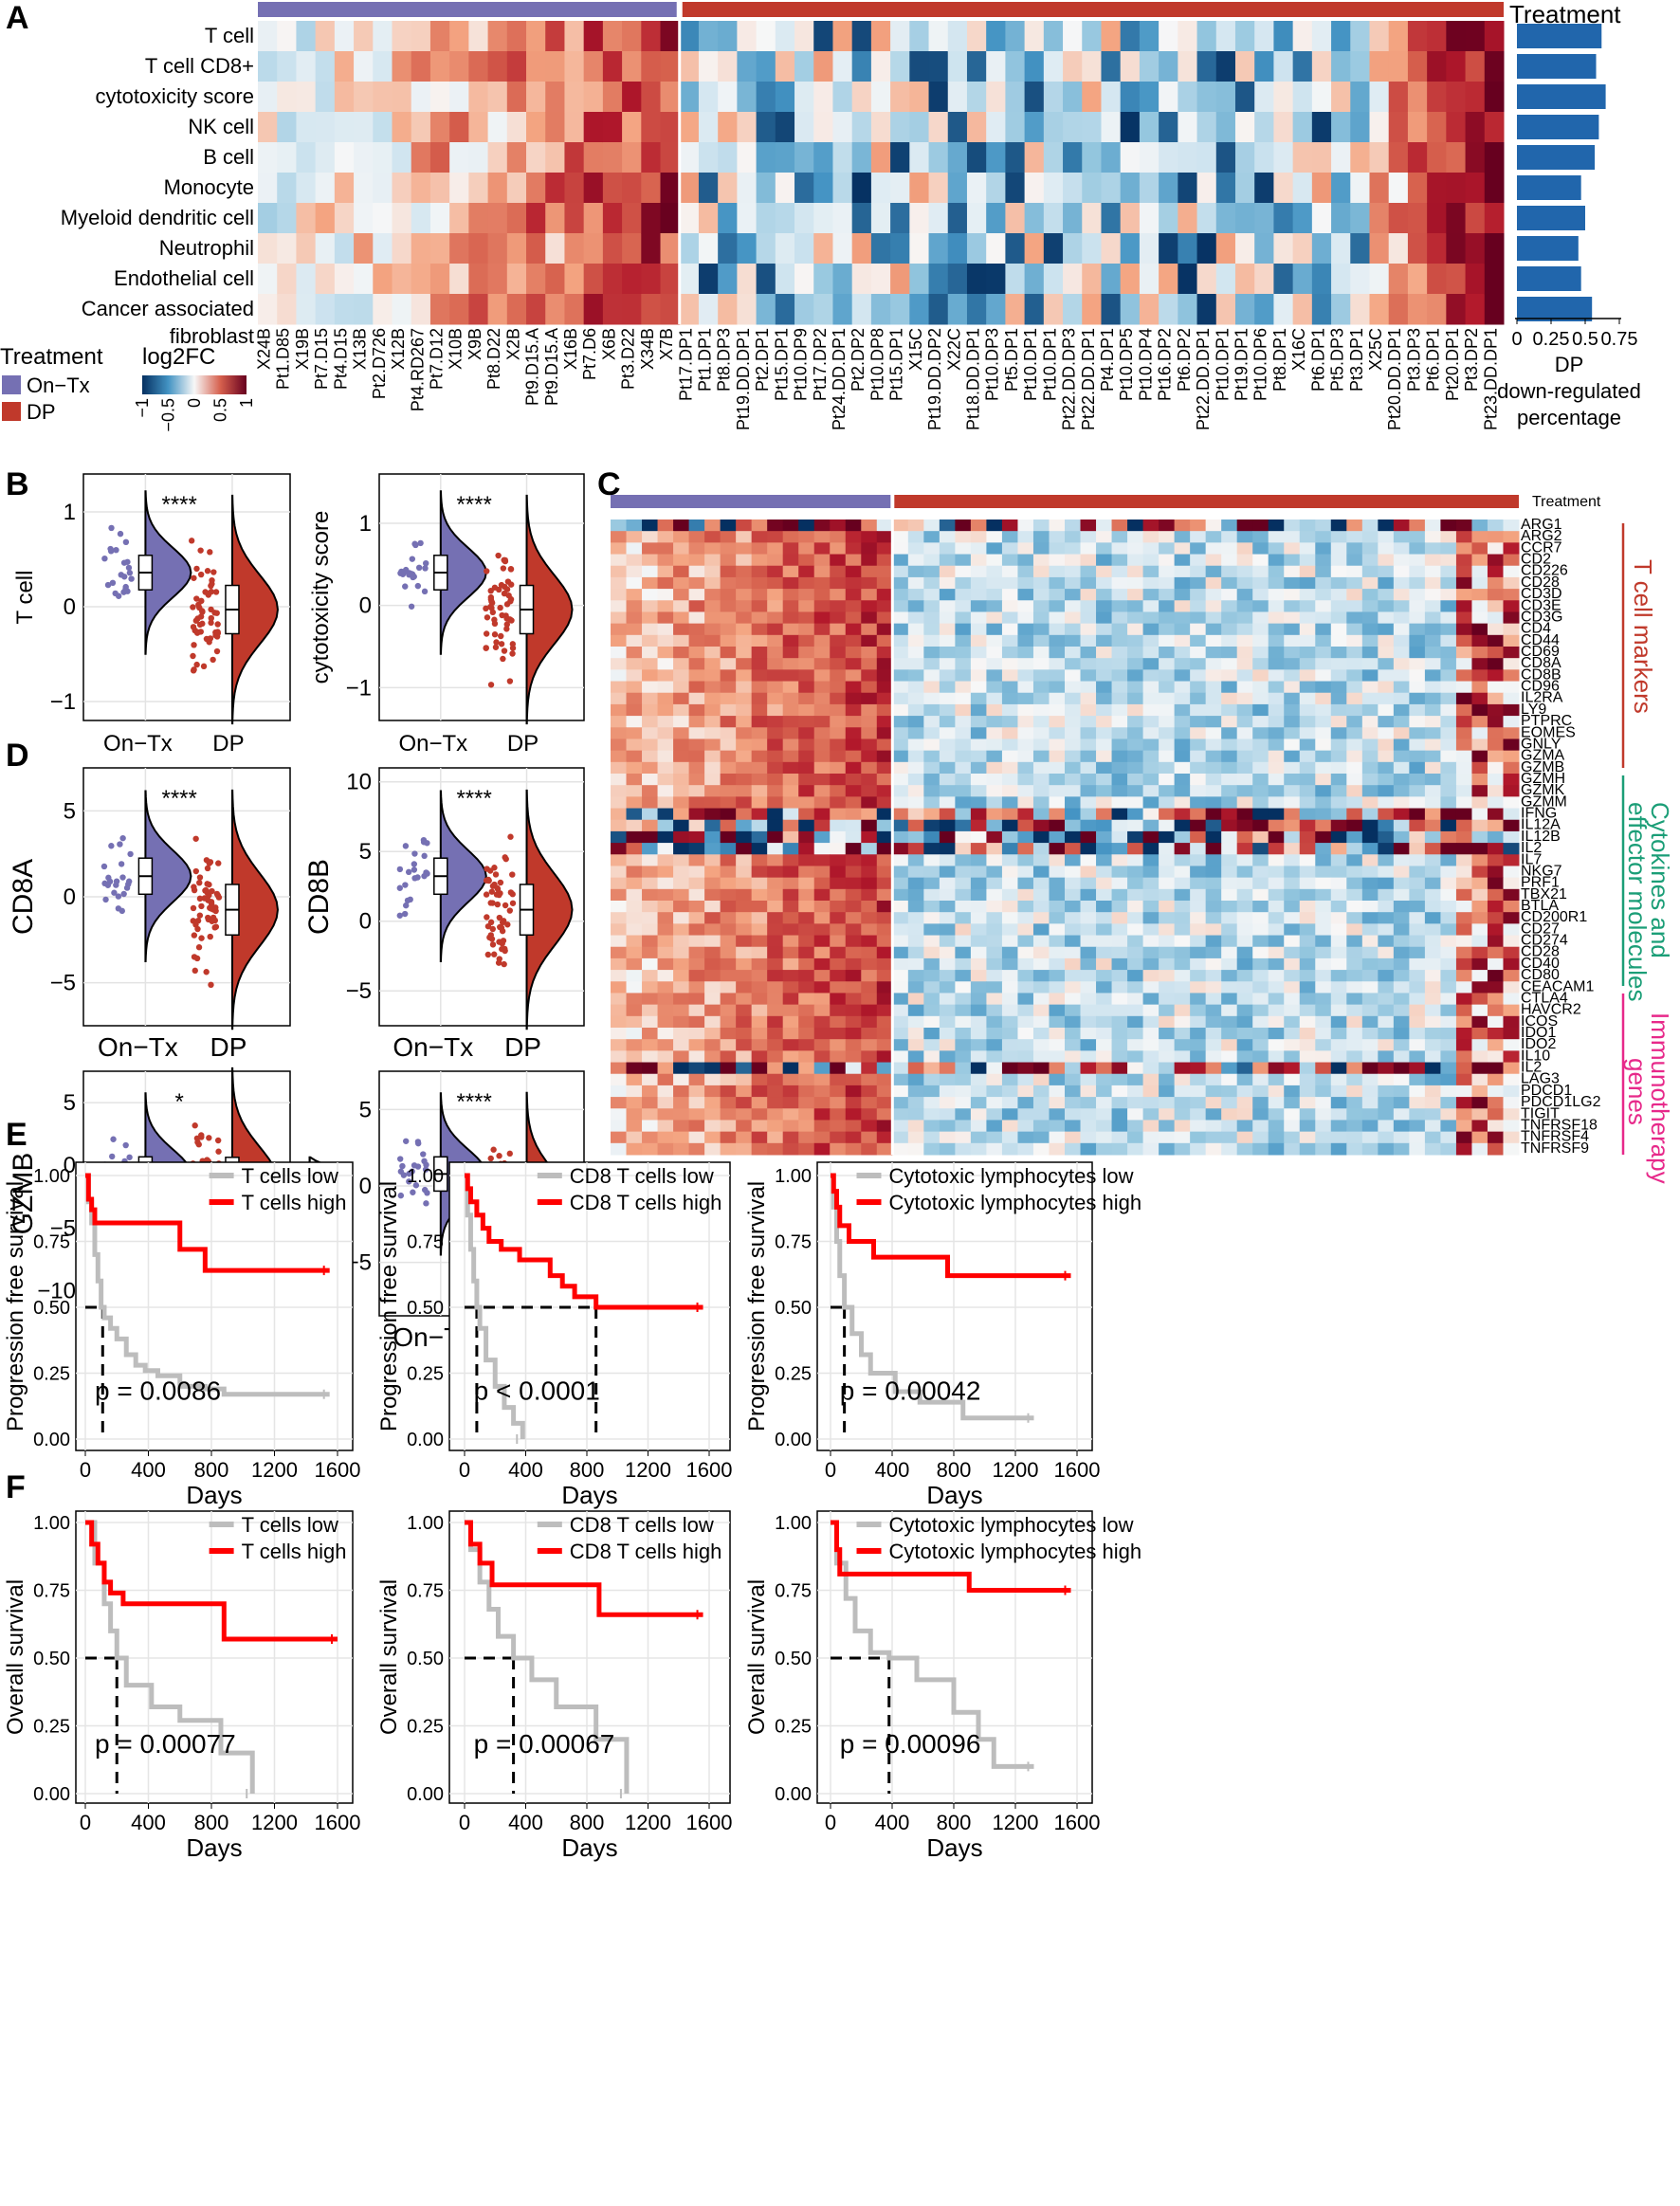 The width and height of the screenshot is (1680, 2206). What do you see at coordinates (1298, 349) in the screenshot?
I see `column-label: X16C` at bounding box center [1298, 349].